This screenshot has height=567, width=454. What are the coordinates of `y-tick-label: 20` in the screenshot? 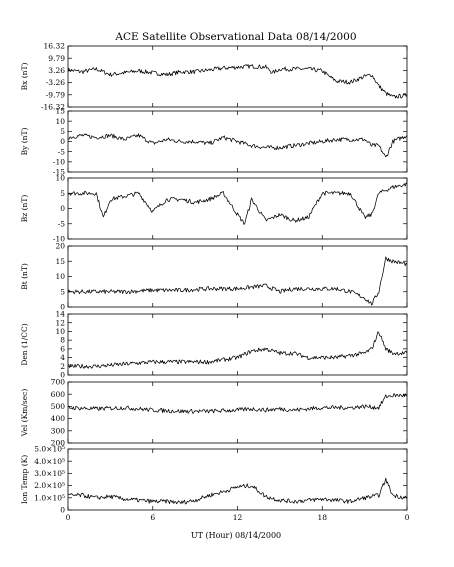 It's located at (60, 246).